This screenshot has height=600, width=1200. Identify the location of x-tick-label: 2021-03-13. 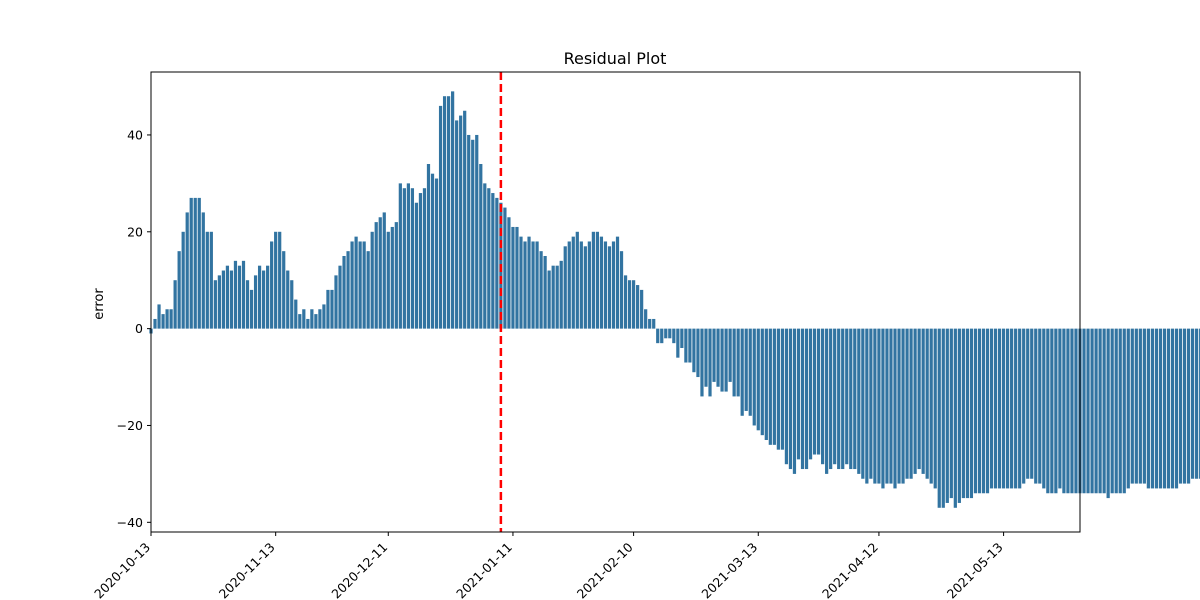
(729, 570).